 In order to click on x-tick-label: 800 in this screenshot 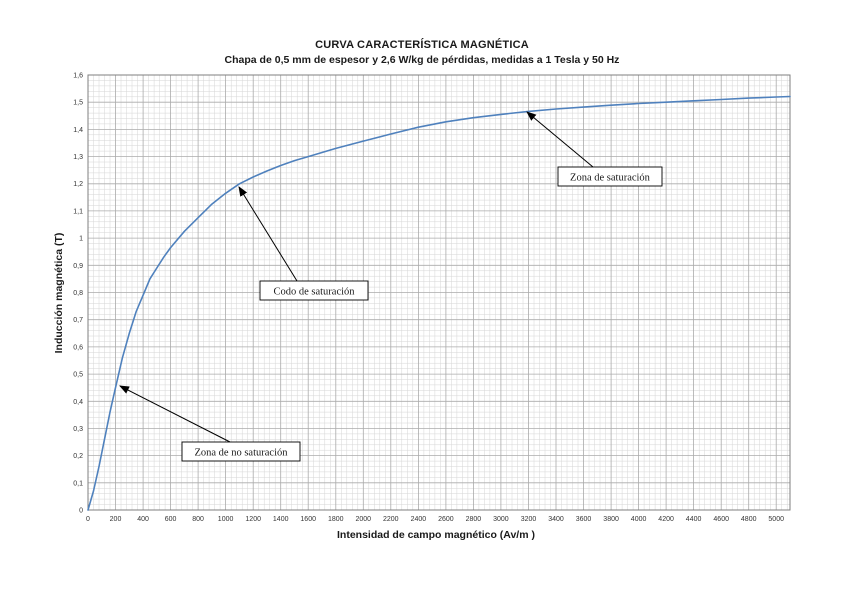, I will do `click(198, 519)`.